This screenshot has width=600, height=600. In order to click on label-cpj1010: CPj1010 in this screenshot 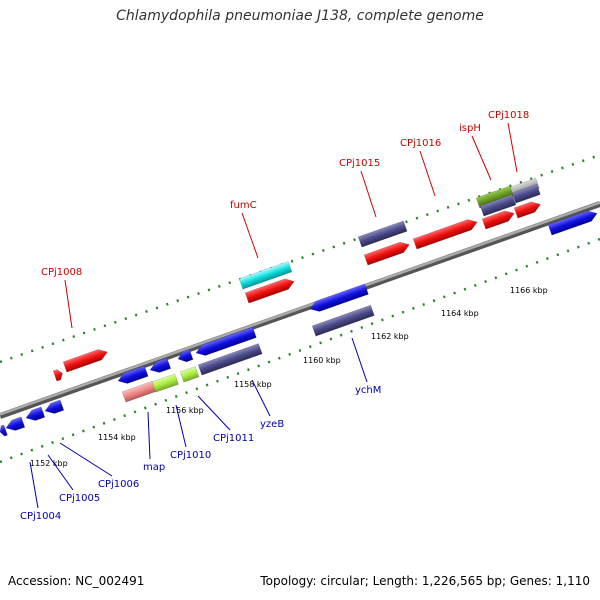, I will do `click(190, 455)`.